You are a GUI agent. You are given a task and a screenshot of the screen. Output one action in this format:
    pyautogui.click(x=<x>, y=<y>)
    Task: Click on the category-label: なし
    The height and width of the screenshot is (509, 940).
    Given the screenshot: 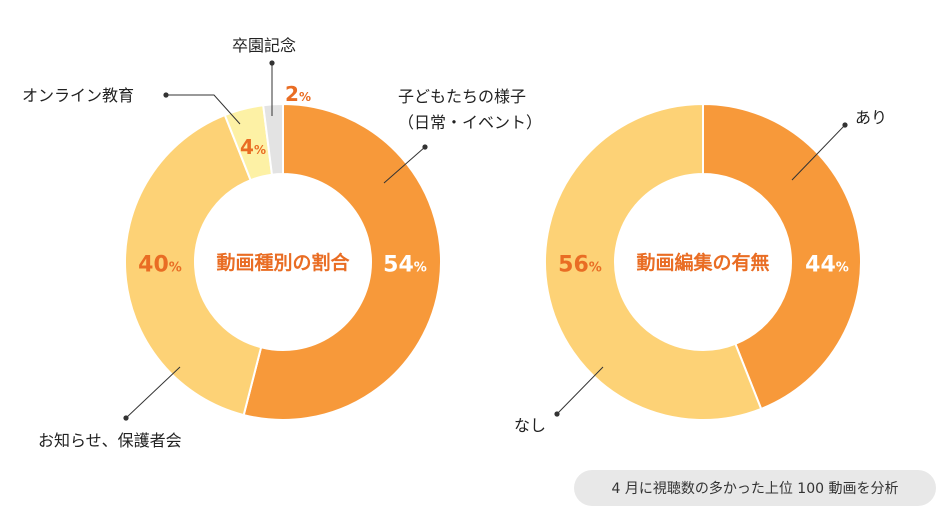 What is the action you would take?
    pyautogui.click(x=530, y=425)
    